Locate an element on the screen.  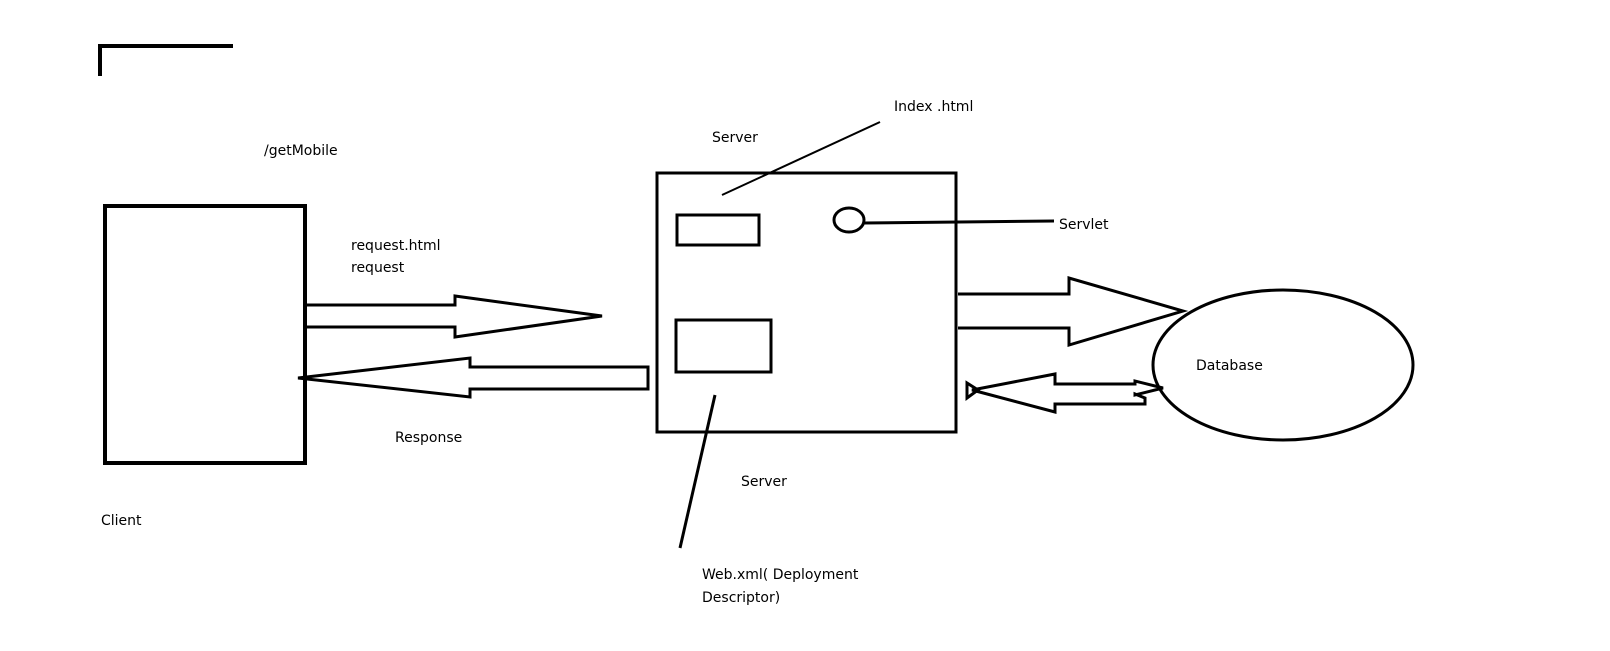
index-html-label: Index .html is located at coordinates (934, 107).